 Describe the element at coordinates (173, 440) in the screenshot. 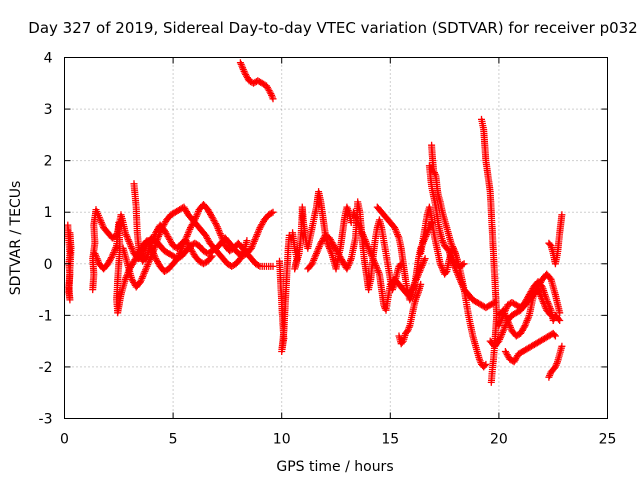

I see `x-tick-label: 5` at that location.